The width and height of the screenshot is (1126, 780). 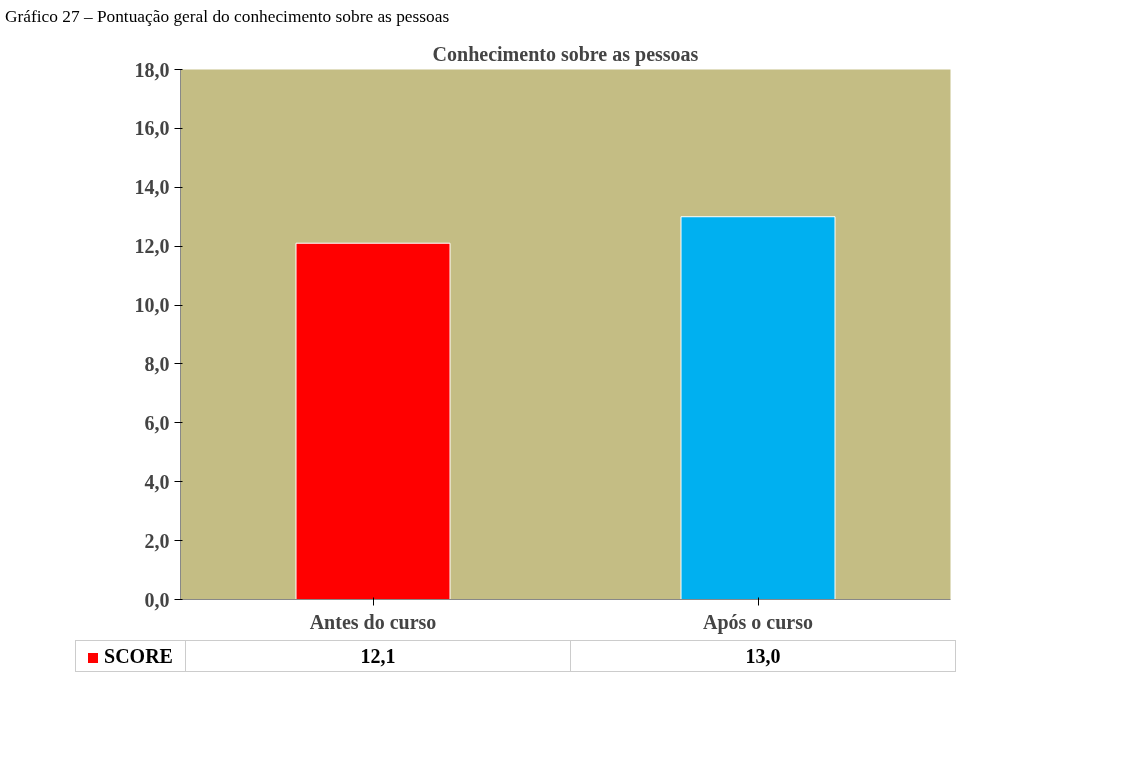 I want to click on chart-title: Conhecimento sobre as pessoas, so click(x=565, y=54).